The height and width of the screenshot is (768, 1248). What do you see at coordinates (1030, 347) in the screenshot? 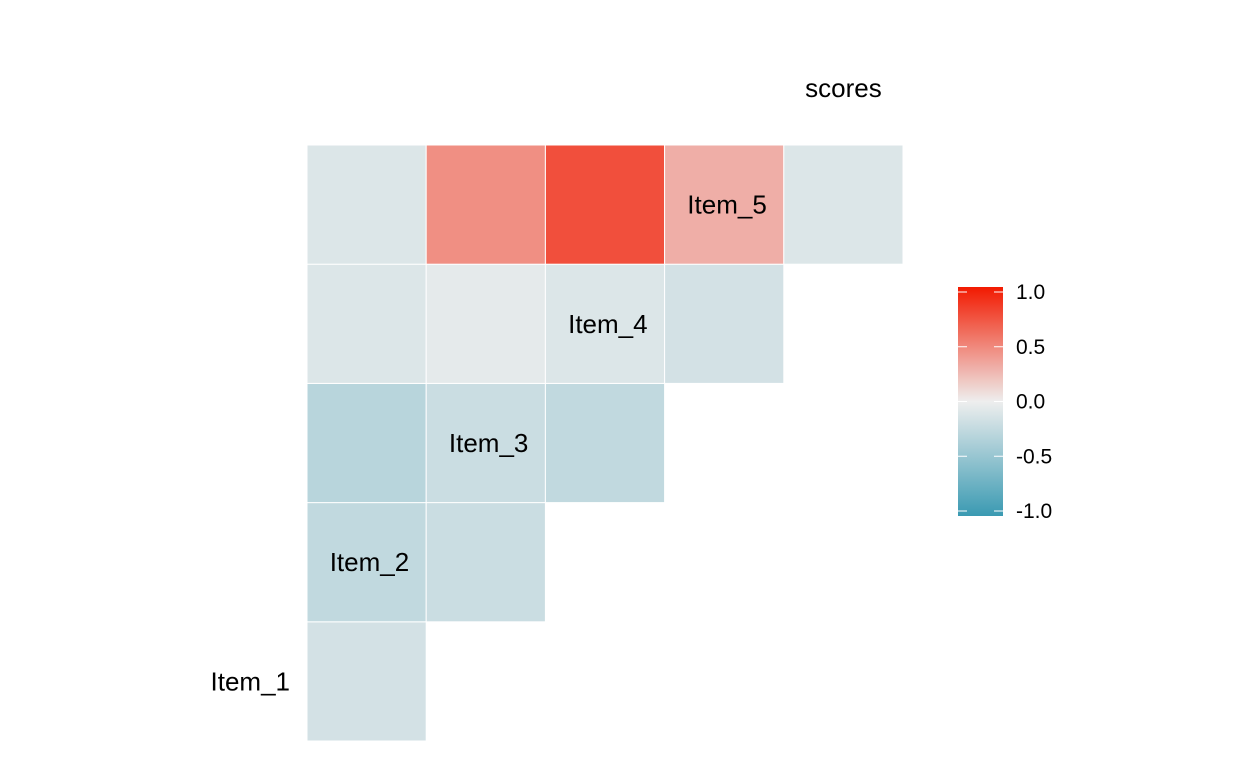
I see `legend-tick-label: 0.5` at bounding box center [1030, 347].